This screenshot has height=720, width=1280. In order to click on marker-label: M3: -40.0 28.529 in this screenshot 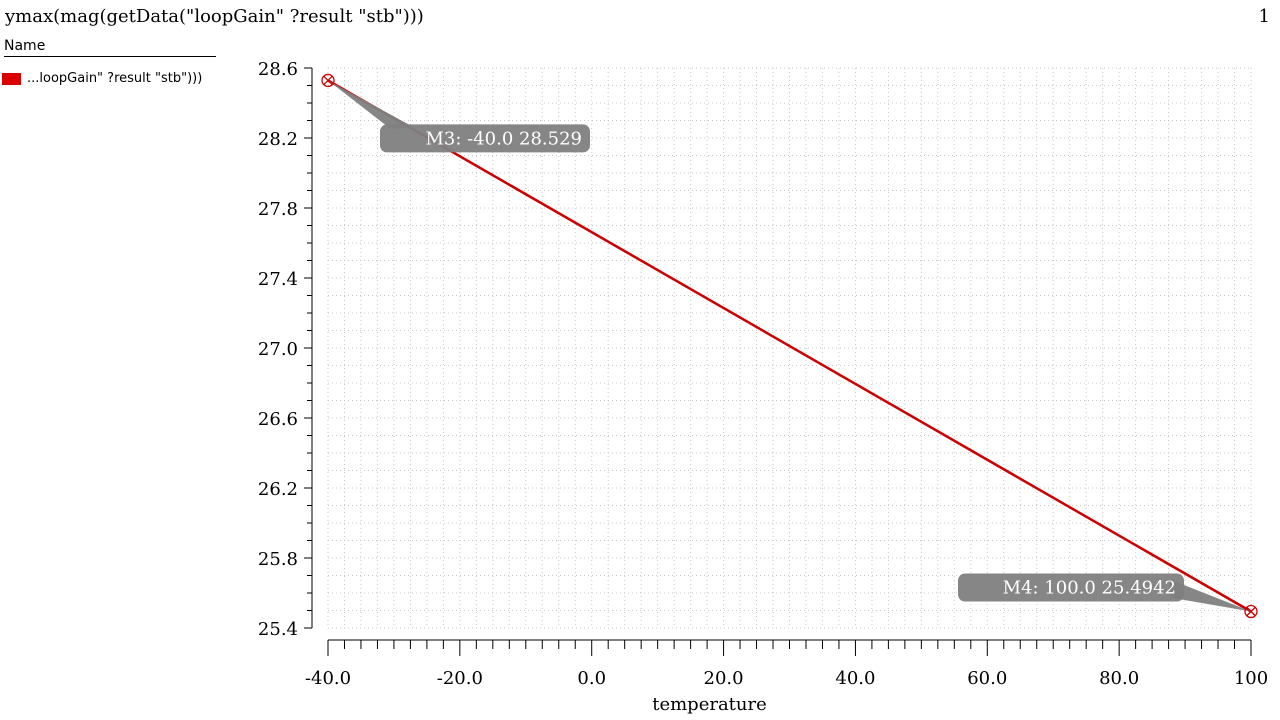, I will do `click(503, 138)`.